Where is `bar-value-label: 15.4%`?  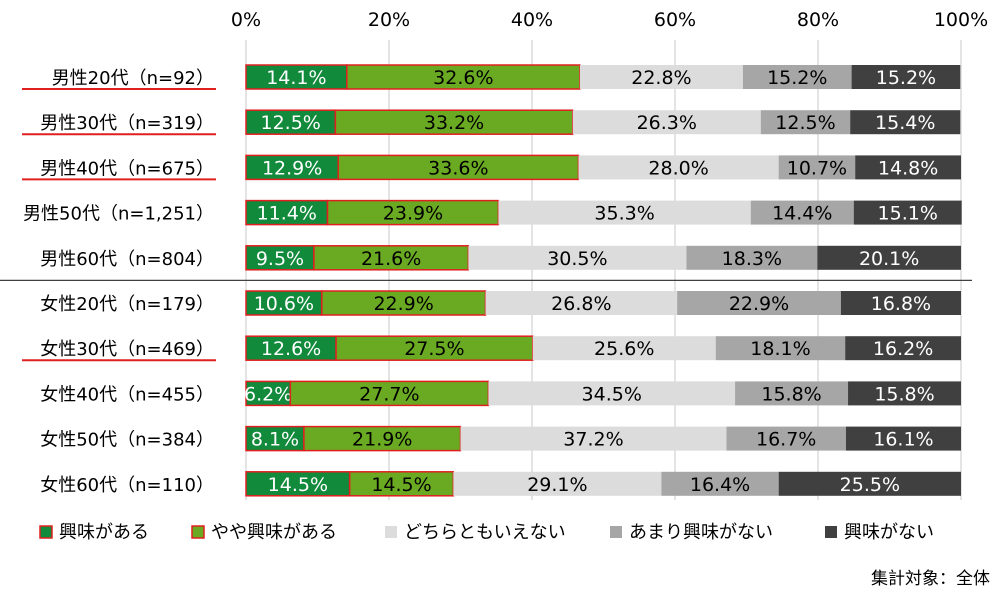
bar-value-label: 15.4% is located at coordinates (905, 123).